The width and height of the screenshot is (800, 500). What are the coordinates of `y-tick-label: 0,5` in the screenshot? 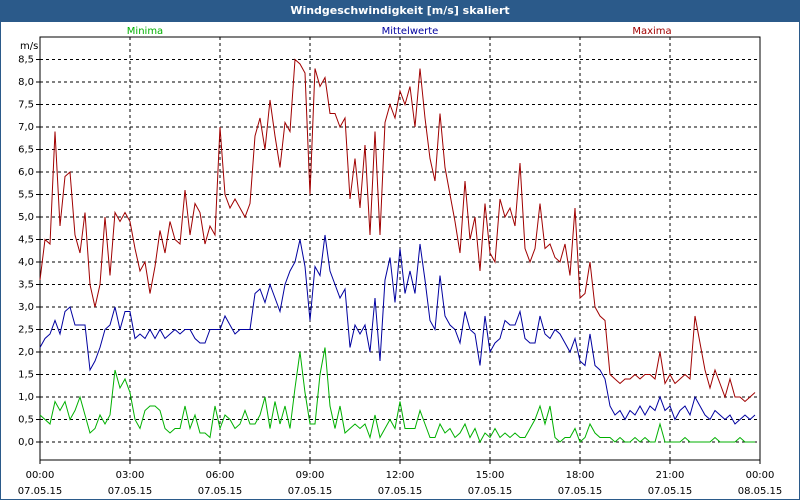 It's located at (26, 420).